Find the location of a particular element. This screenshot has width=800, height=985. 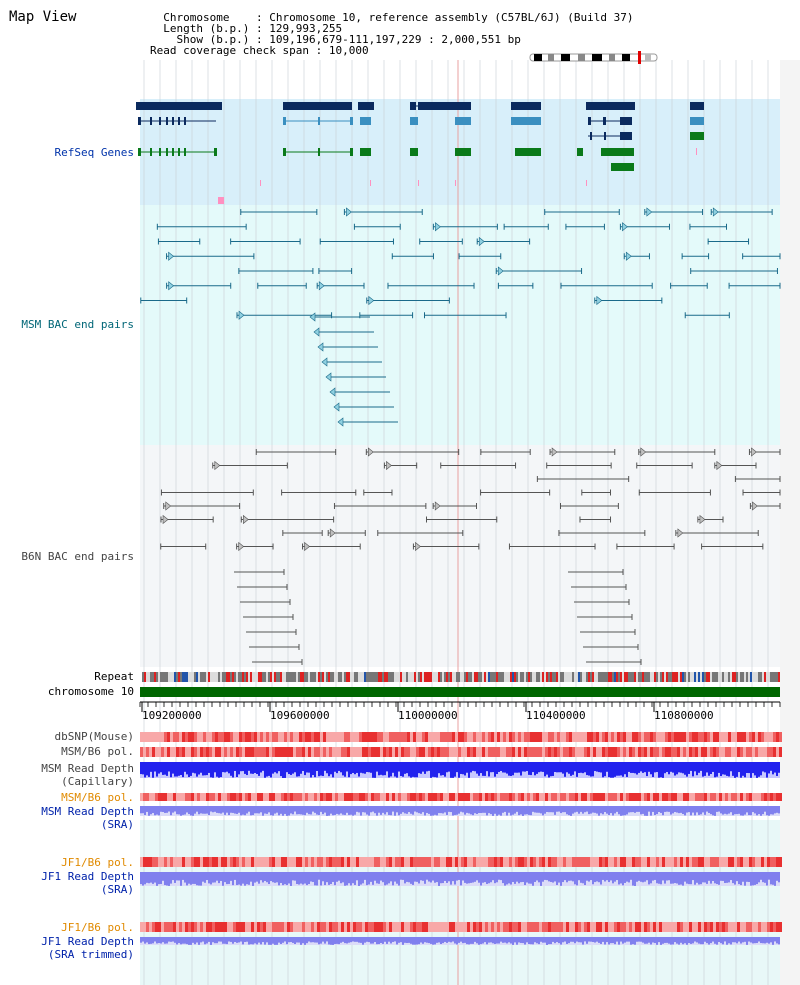

refseq-genes-label: RefSeq Genes is located at coordinates (94, 152).